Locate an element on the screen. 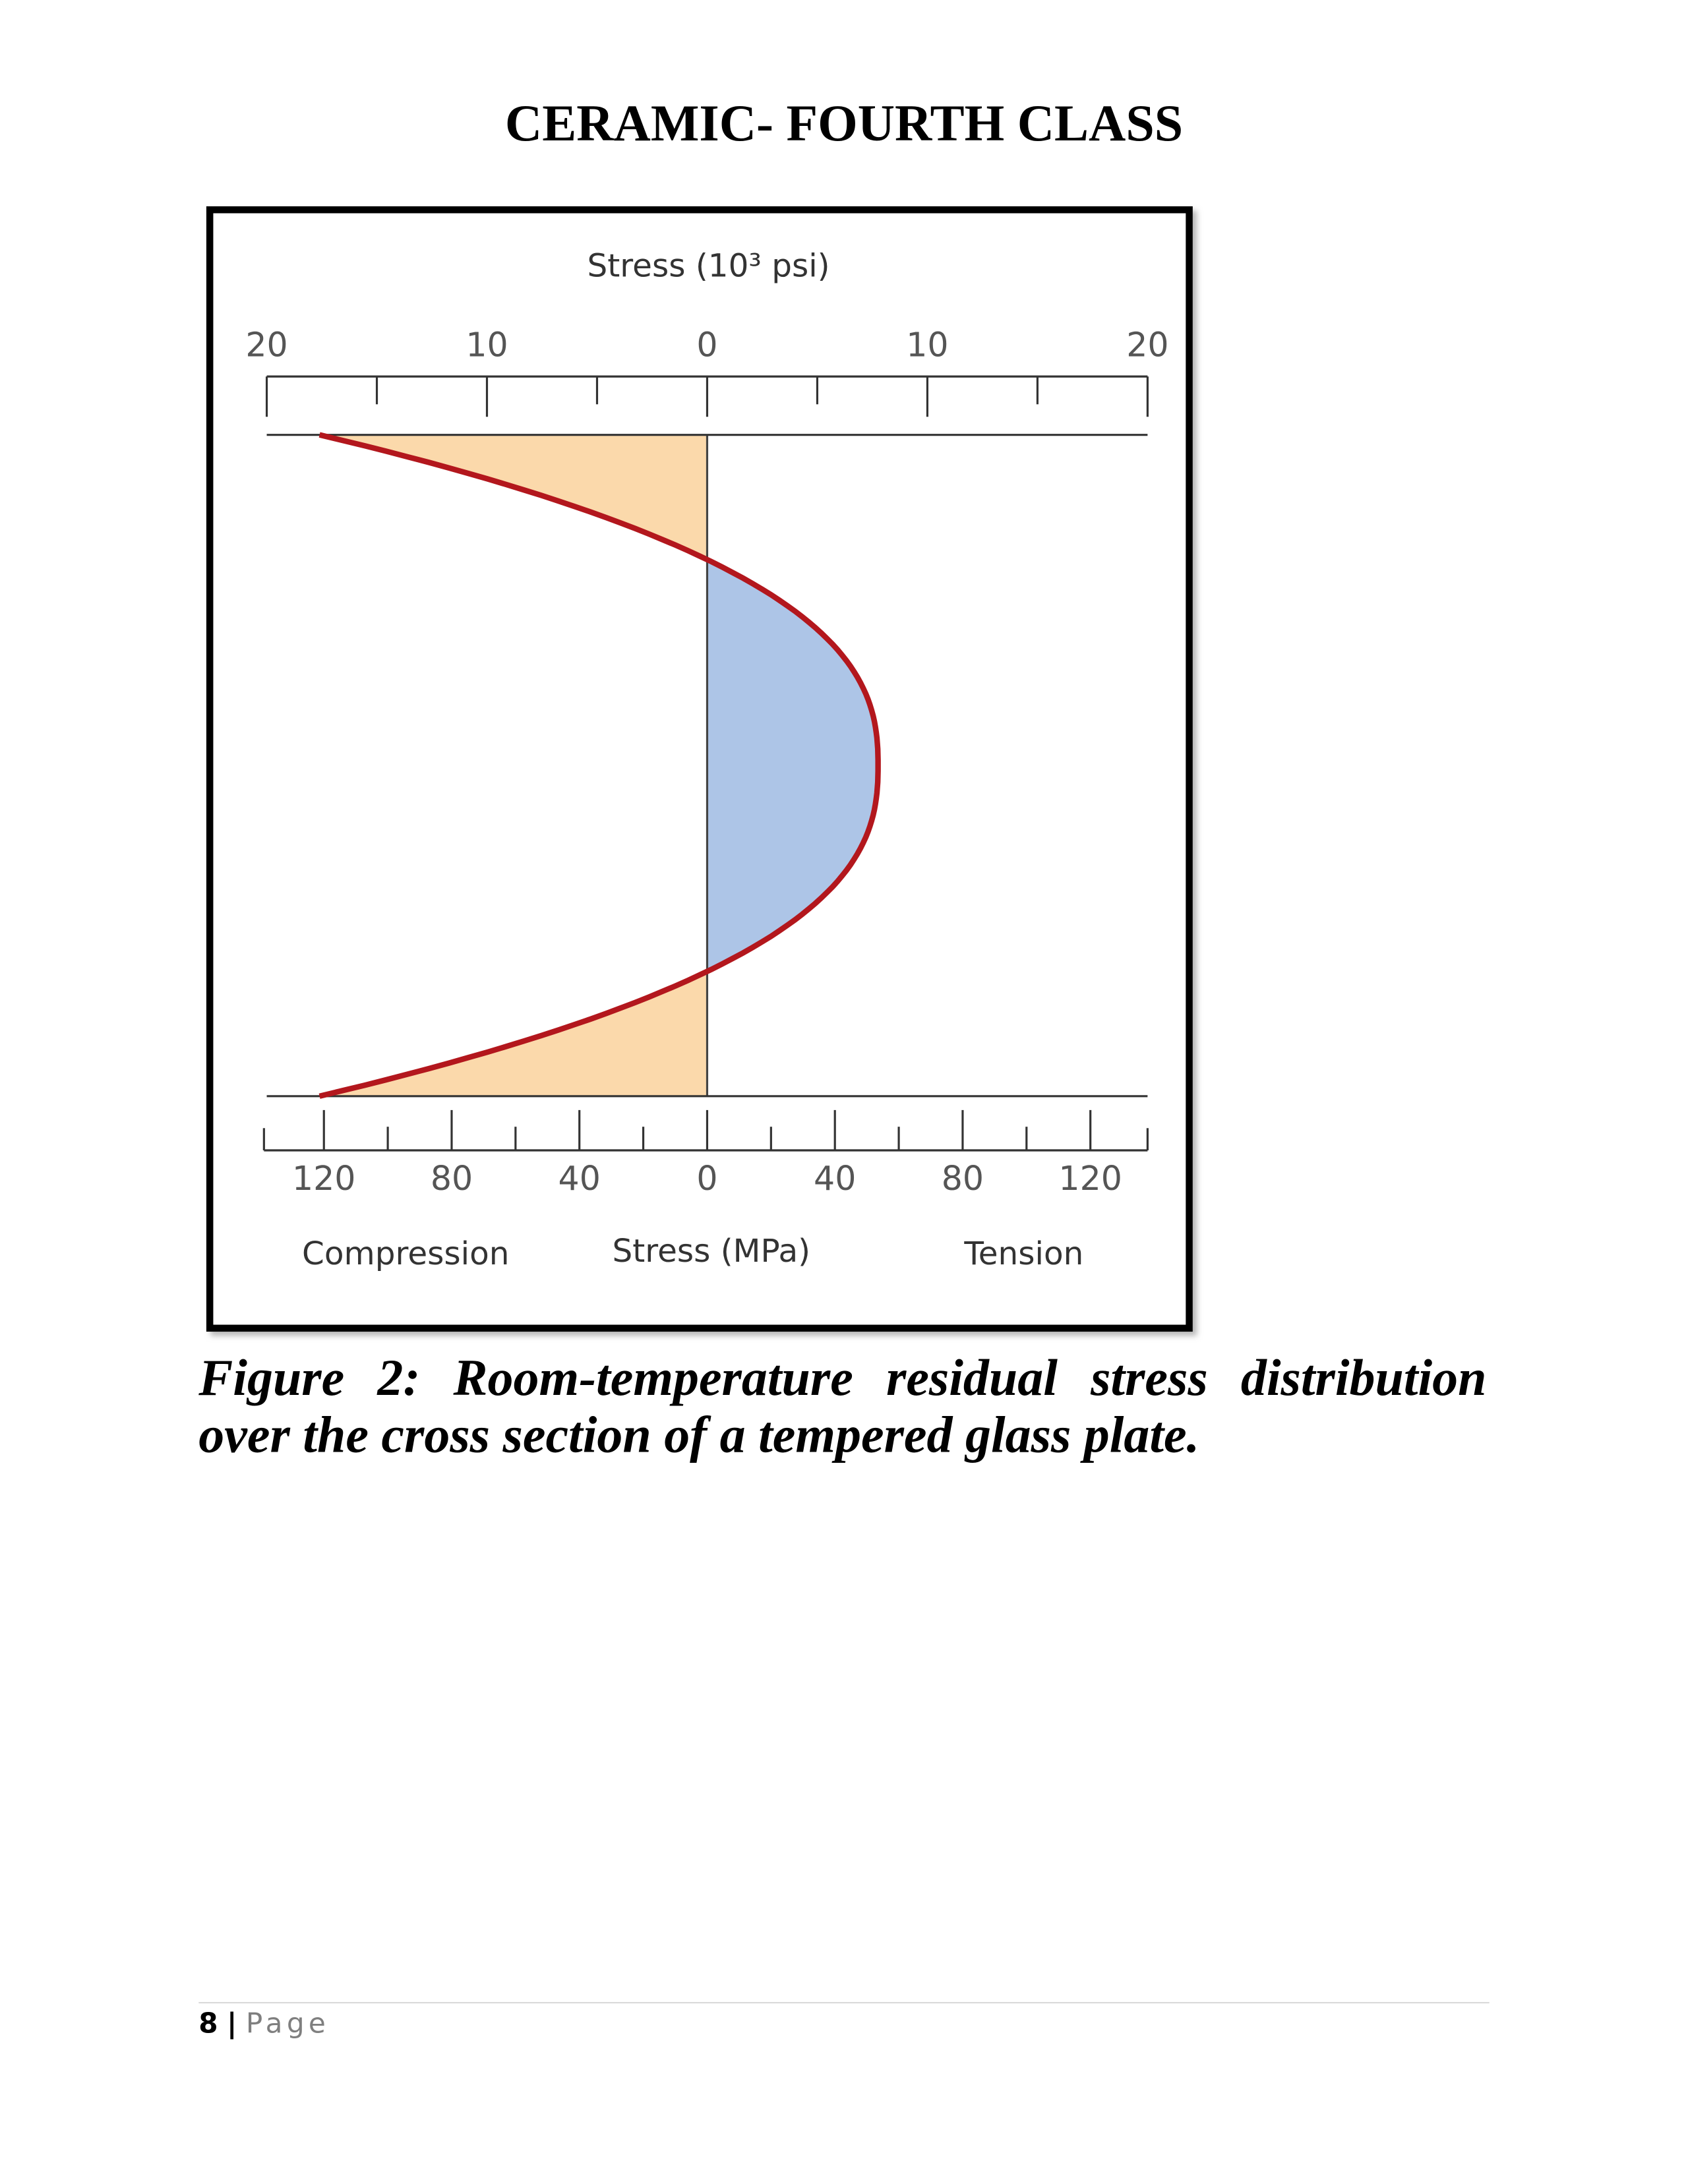 The height and width of the screenshot is (2184, 1688). bottom-axis-label: Stress (MPa) is located at coordinates (711, 1251).